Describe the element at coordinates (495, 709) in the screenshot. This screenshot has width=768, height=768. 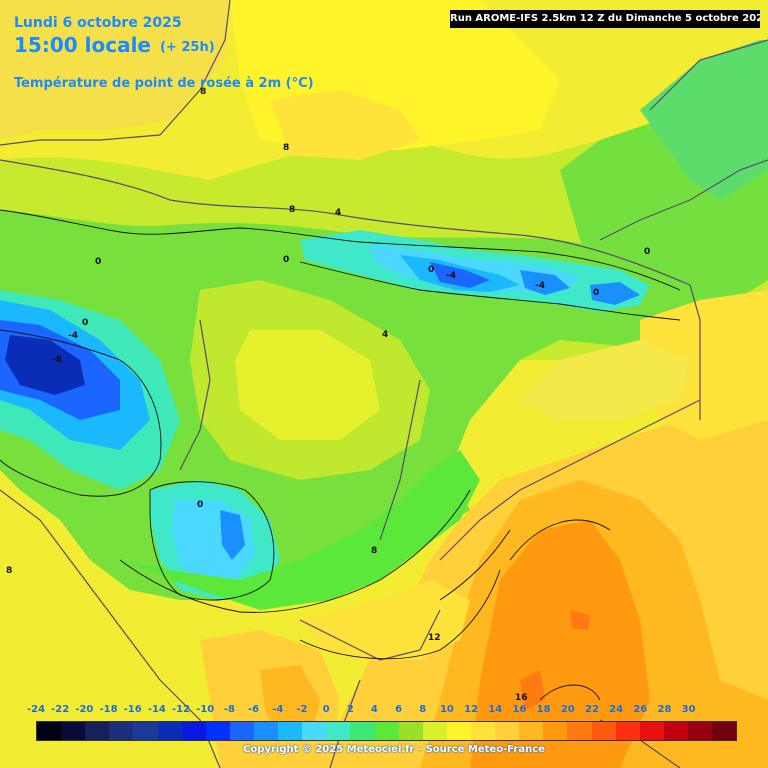
I see `legend-label: 14` at that location.